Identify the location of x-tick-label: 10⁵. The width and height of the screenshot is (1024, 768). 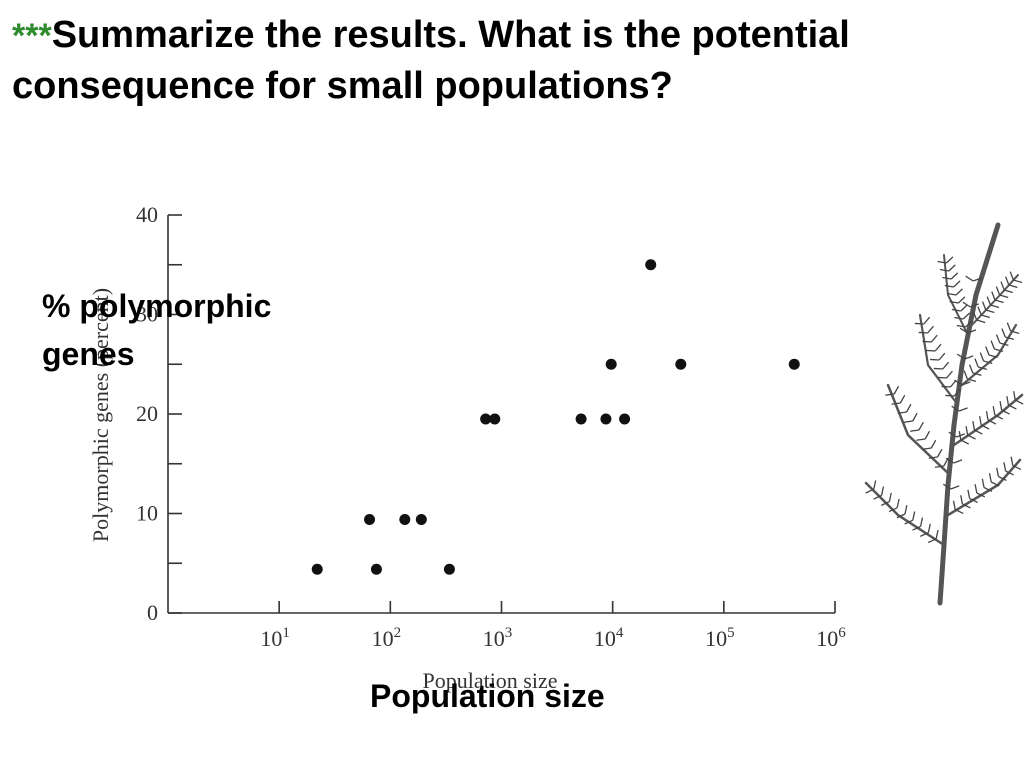
(720, 638).